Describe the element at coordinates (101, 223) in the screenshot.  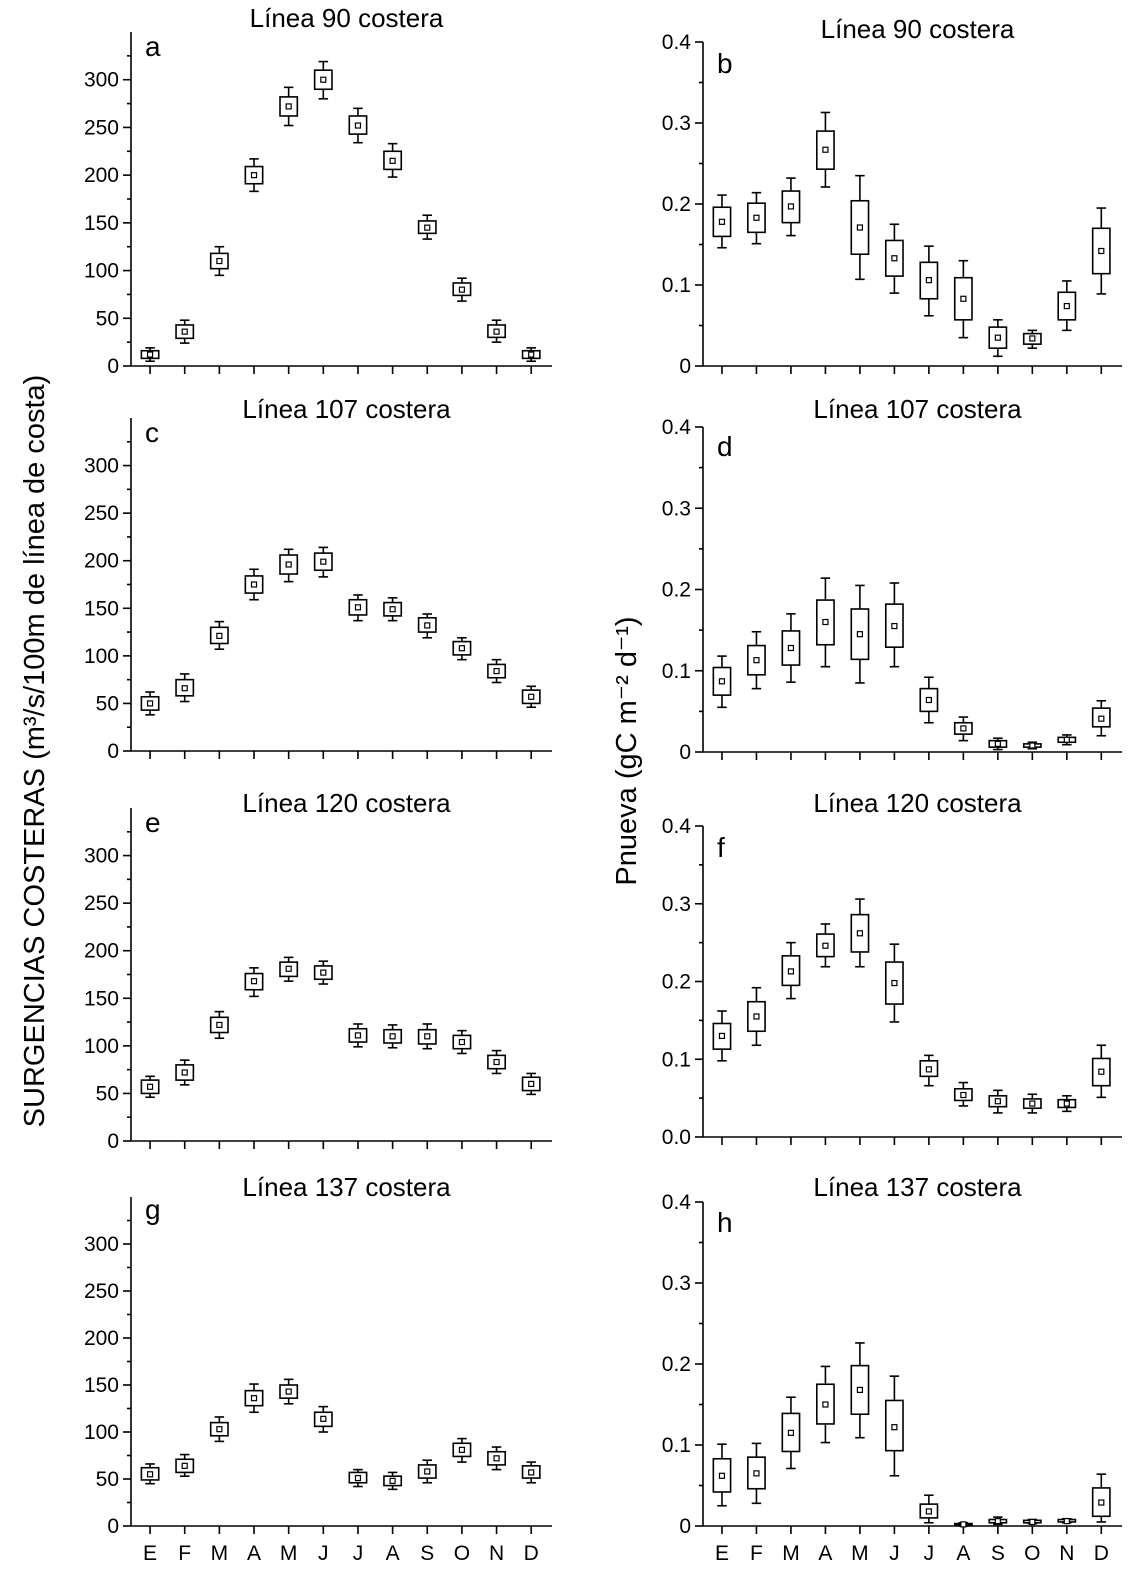
I see `y-tick-label: 150` at that location.